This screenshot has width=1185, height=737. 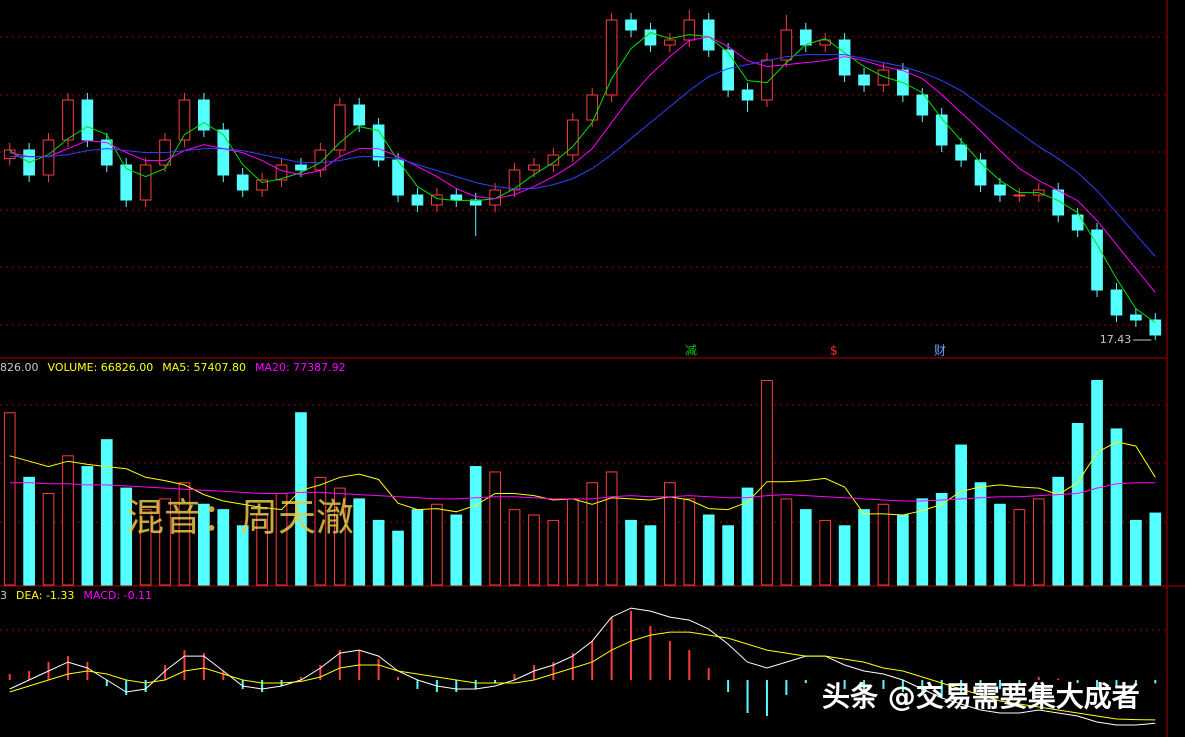 What do you see at coordinates (582, 676) in the screenshot?
I see `dea-line` at bounding box center [582, 676].